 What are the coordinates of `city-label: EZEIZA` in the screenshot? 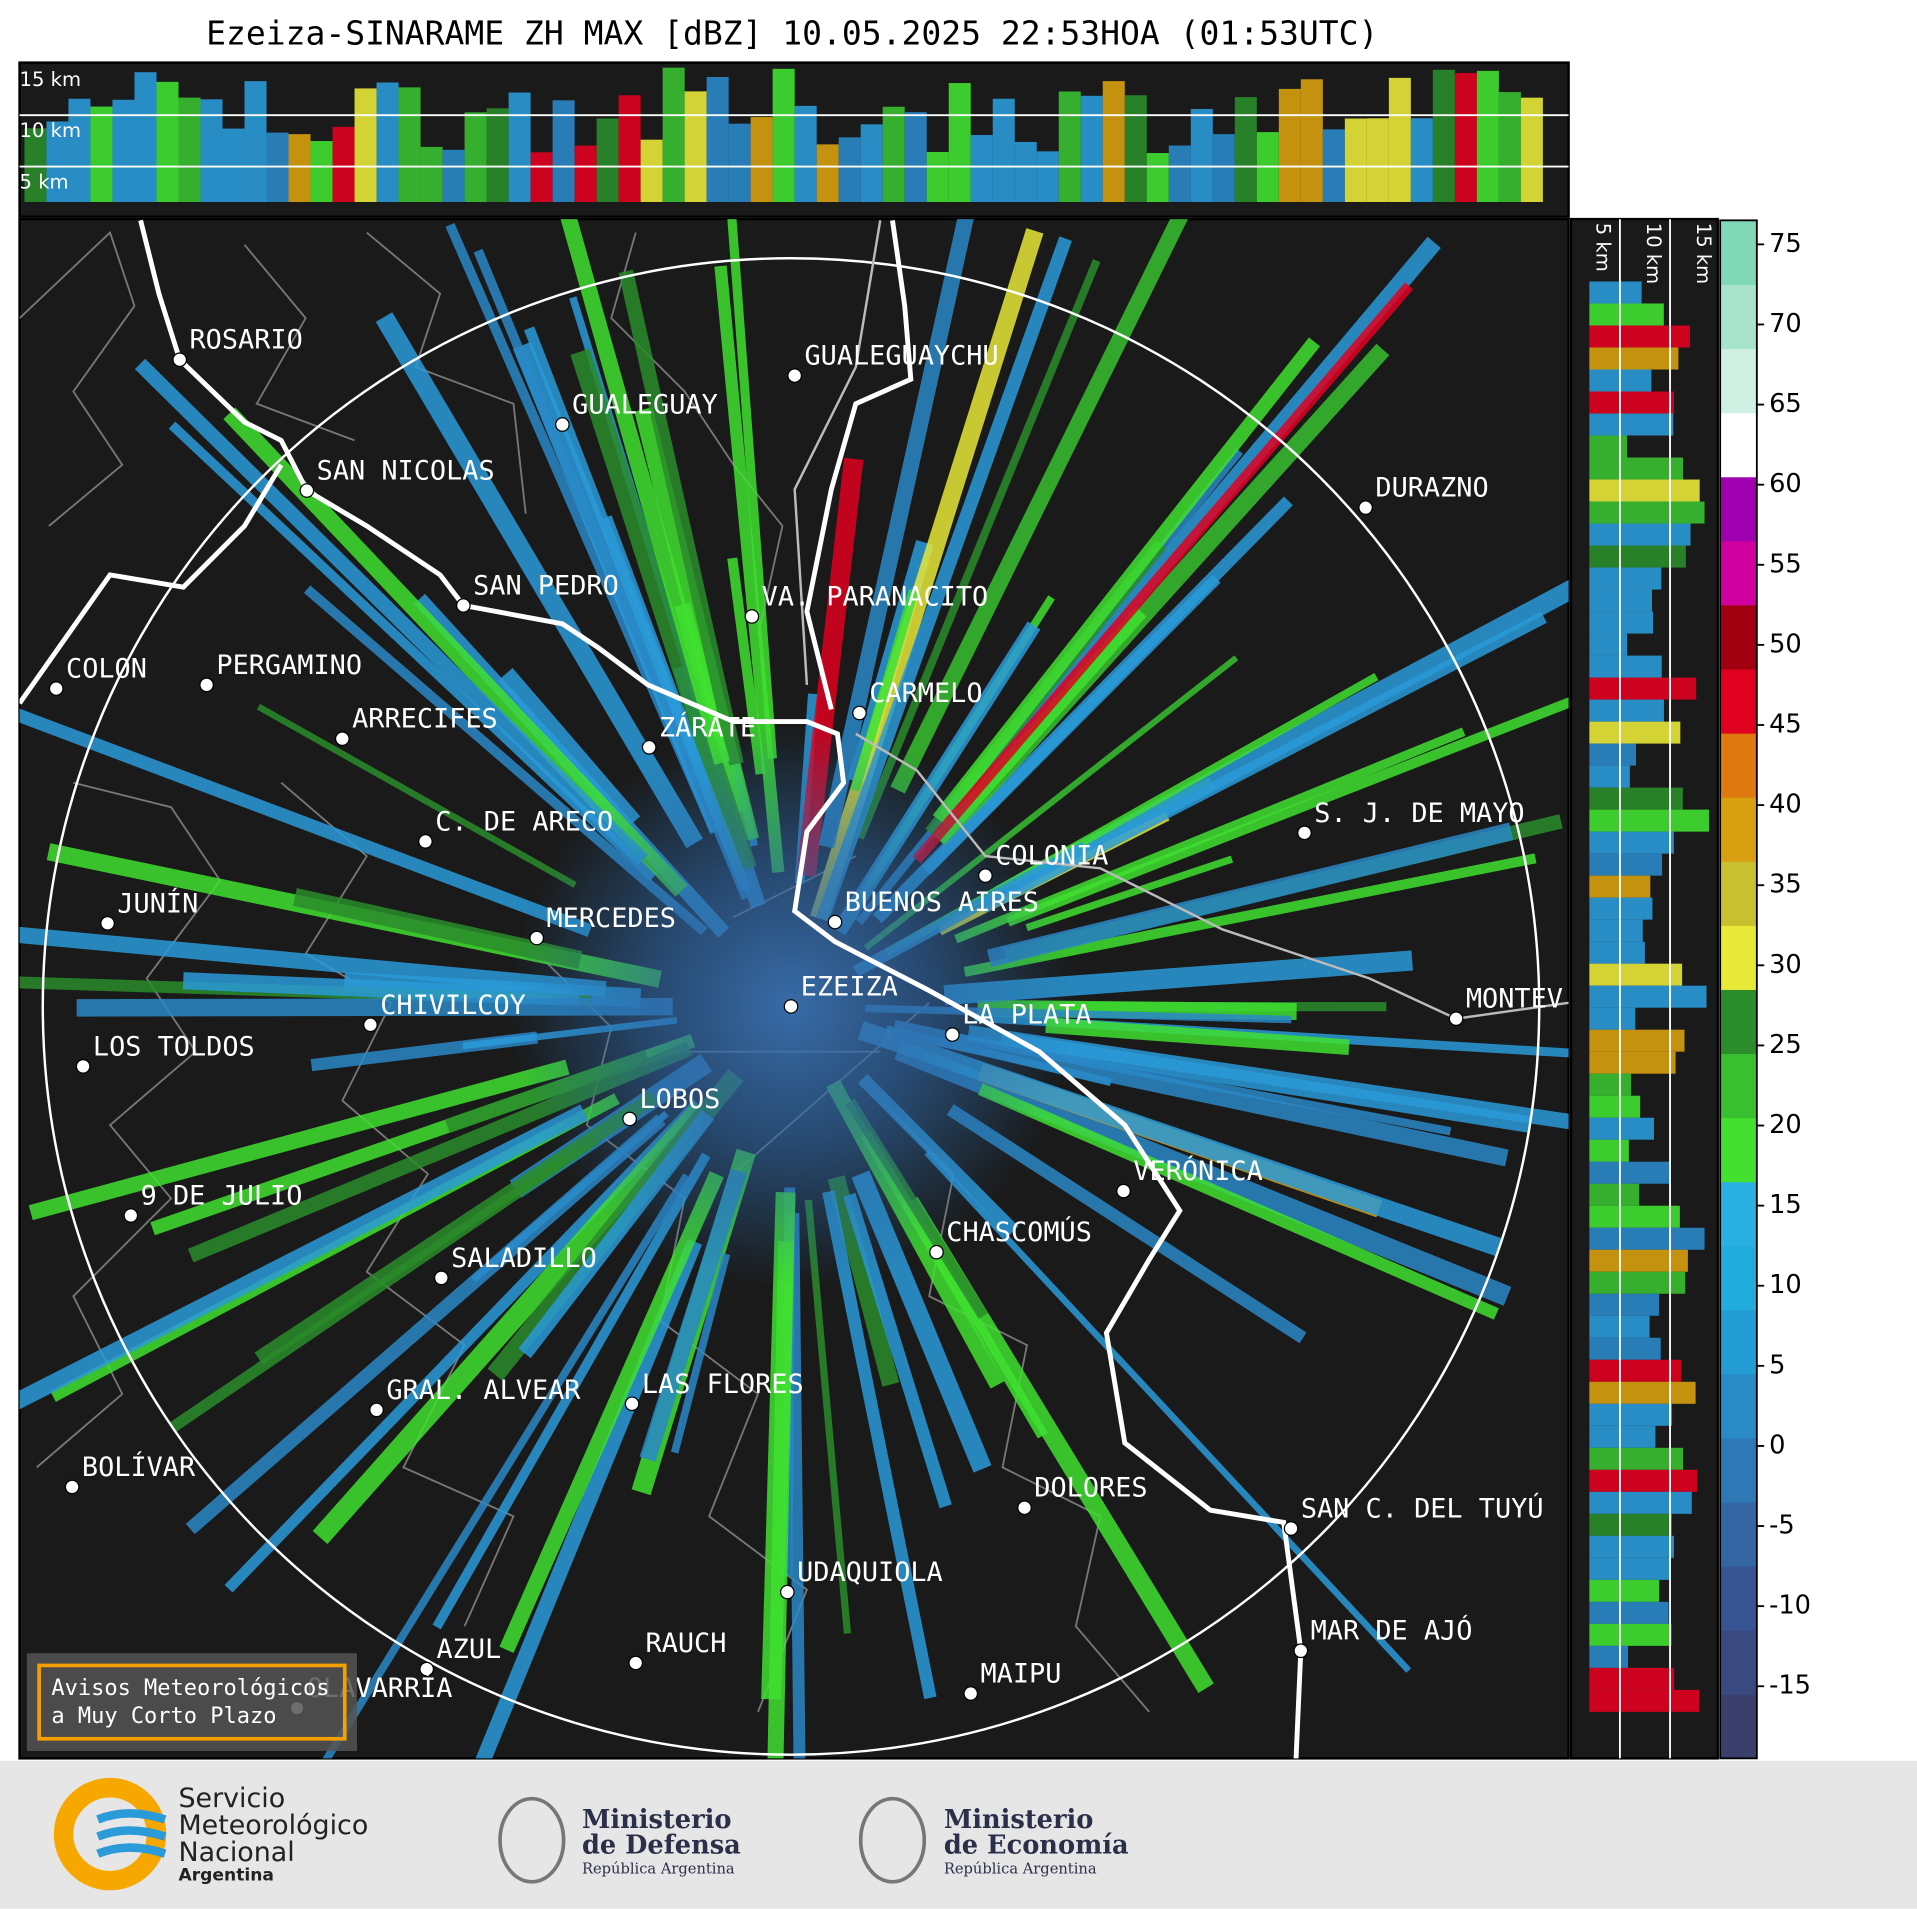 It's located at (849, 986).